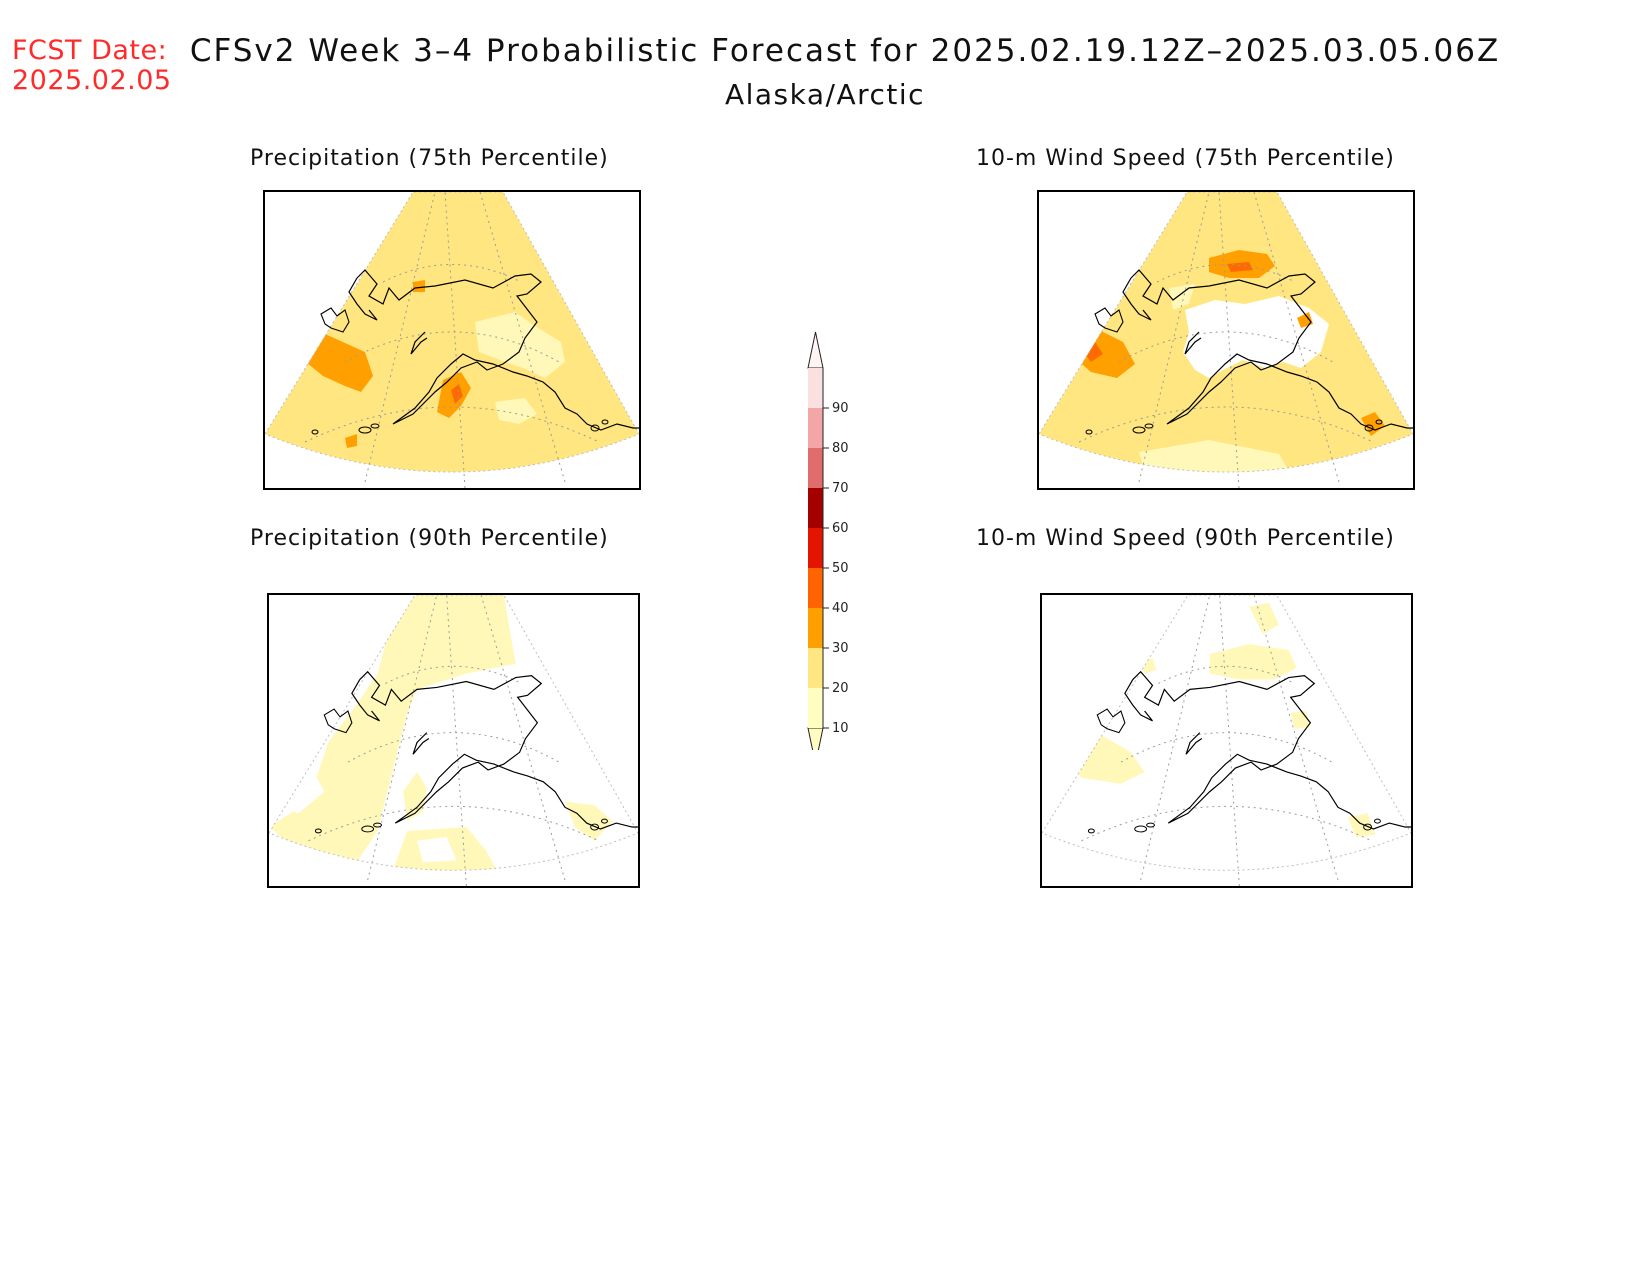 The width and height of the screenshot is (1650, 1275). I want to click on w90-domain-edge, so click(1226, 733).